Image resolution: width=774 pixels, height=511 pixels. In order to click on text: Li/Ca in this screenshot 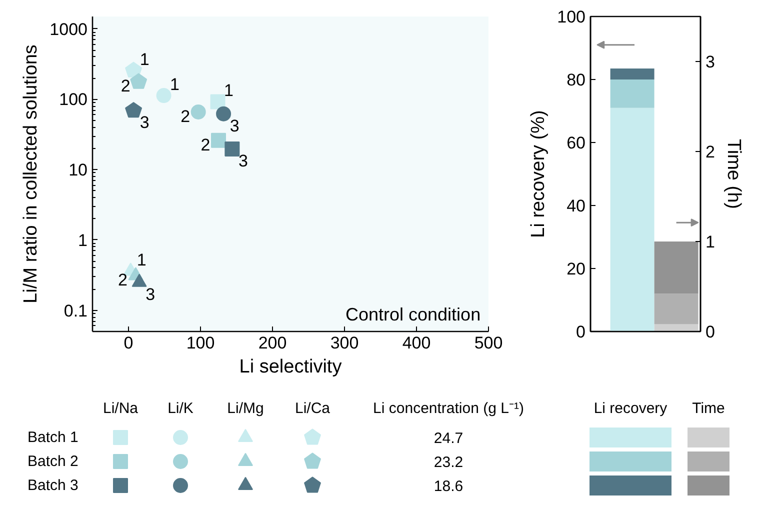, I will do `click(312, 408)`.